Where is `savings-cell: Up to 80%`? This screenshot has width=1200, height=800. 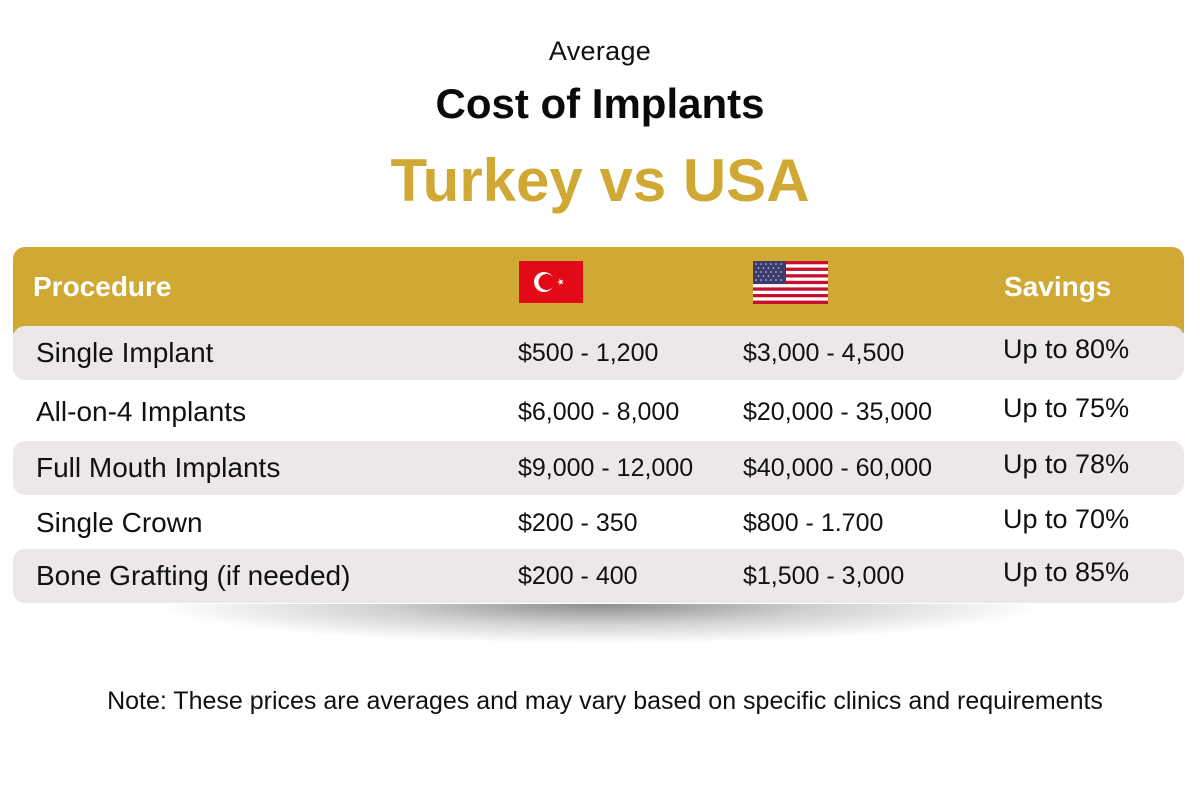 savings-cell: Up to 80% is located at coordinates (1066, 348).